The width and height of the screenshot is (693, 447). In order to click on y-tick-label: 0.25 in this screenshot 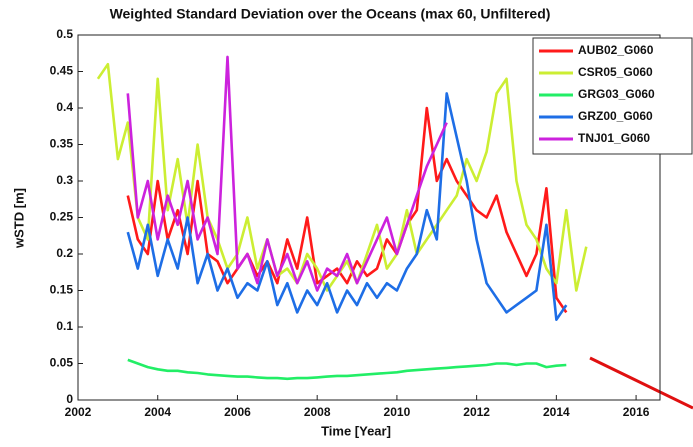, I will do `click(62, 217)`.